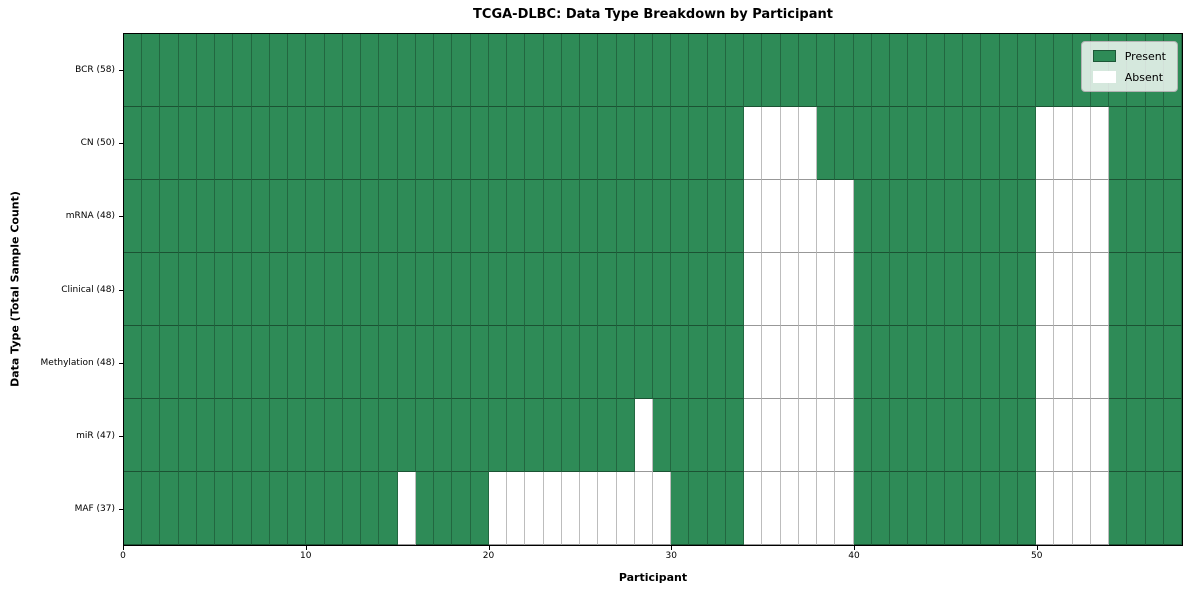 Image resolution: width=1200 pixels, height=600 pixels. I want to click on x-tick-label: 40, so click(854, 556).